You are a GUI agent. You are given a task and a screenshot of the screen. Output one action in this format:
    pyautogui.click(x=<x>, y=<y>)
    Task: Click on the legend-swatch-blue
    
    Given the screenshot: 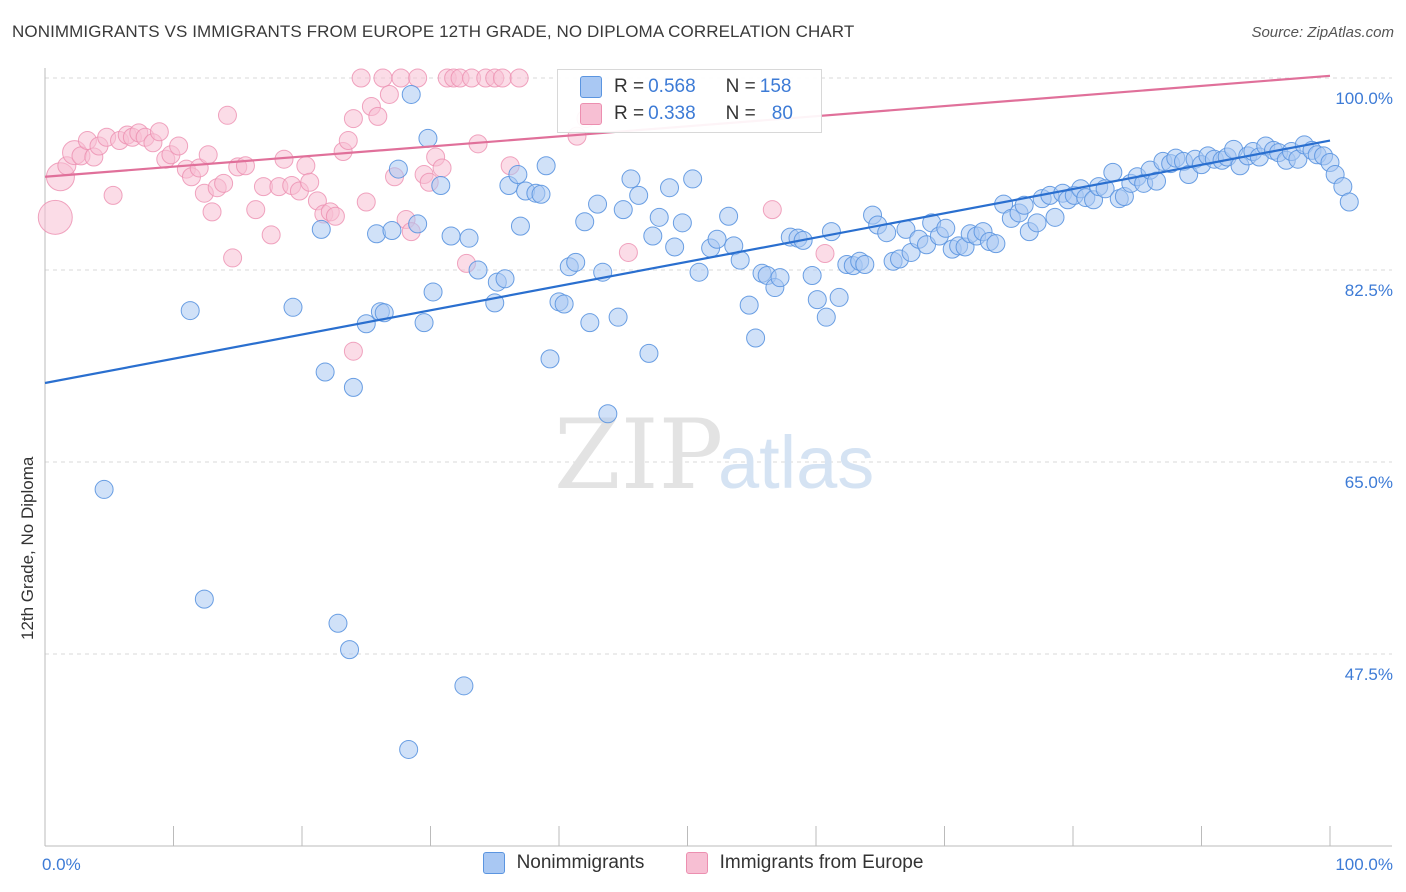 What is the action you would take?
    pyautogui.click(x=493, y=863)
    